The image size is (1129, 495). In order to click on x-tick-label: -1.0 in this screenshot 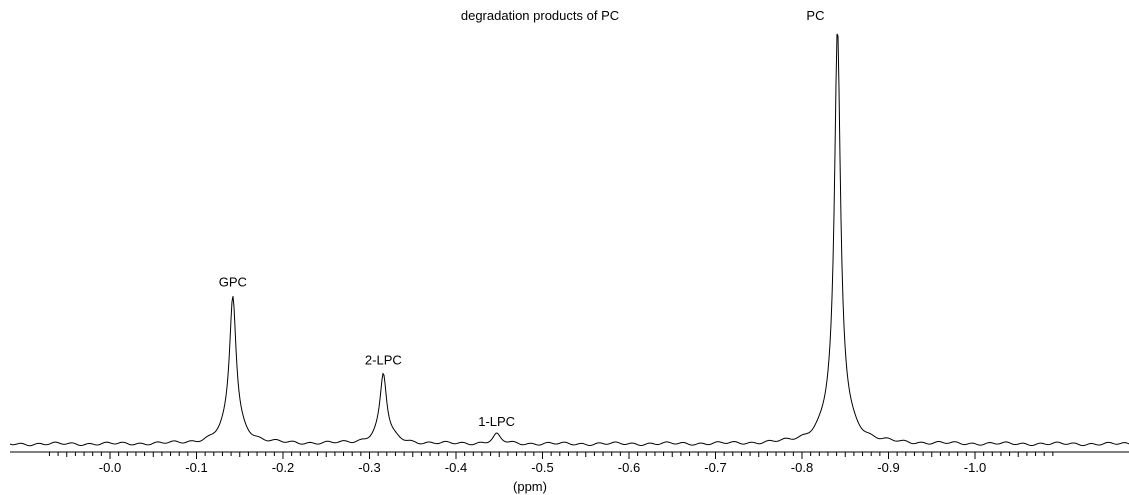, I will do `click(975, 467)`.